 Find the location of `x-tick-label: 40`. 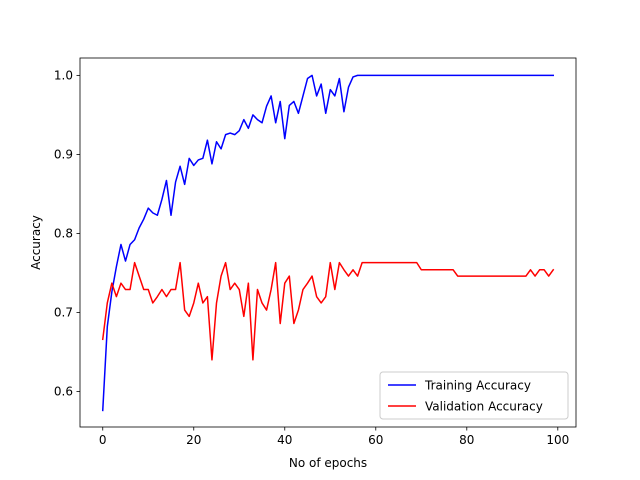

x-tick-label: 40 is located at coordinates (284, 440).